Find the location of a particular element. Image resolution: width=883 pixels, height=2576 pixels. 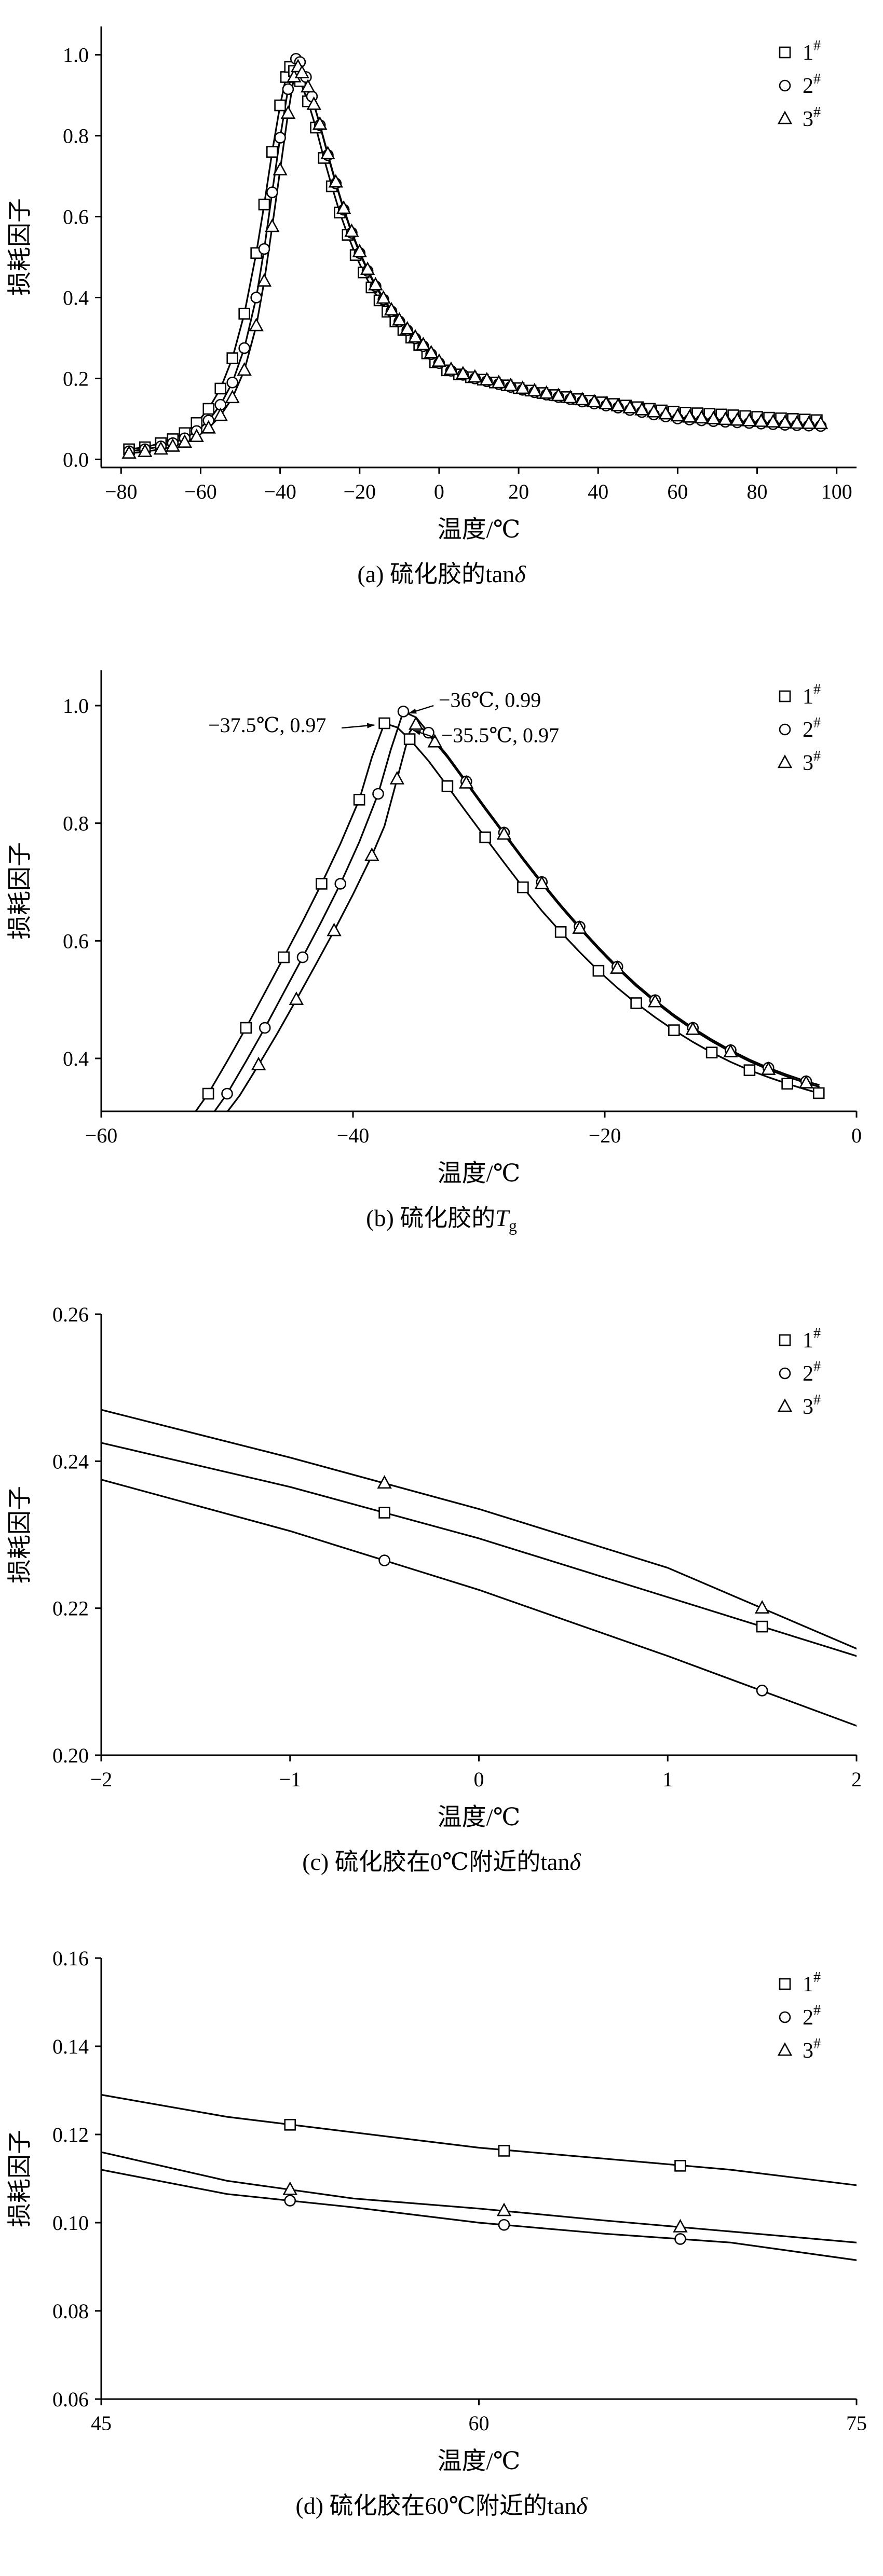

svg-text: 80 is located at coordinates (757, 491).